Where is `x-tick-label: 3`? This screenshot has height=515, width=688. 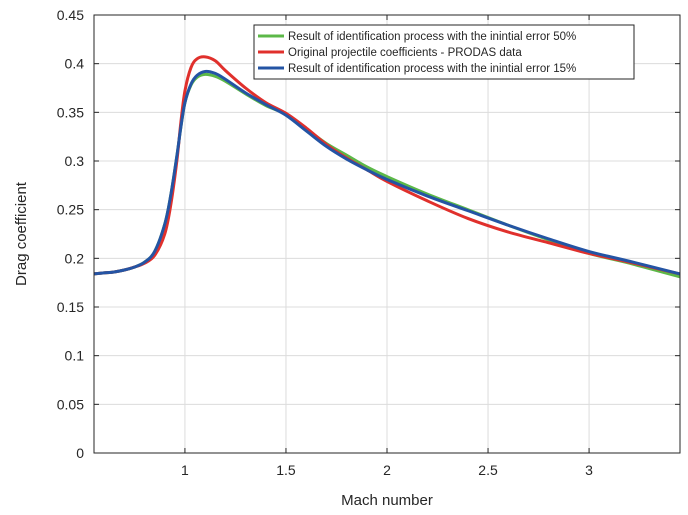 x-tick-label: 3 is located at coordinates (589, 470).